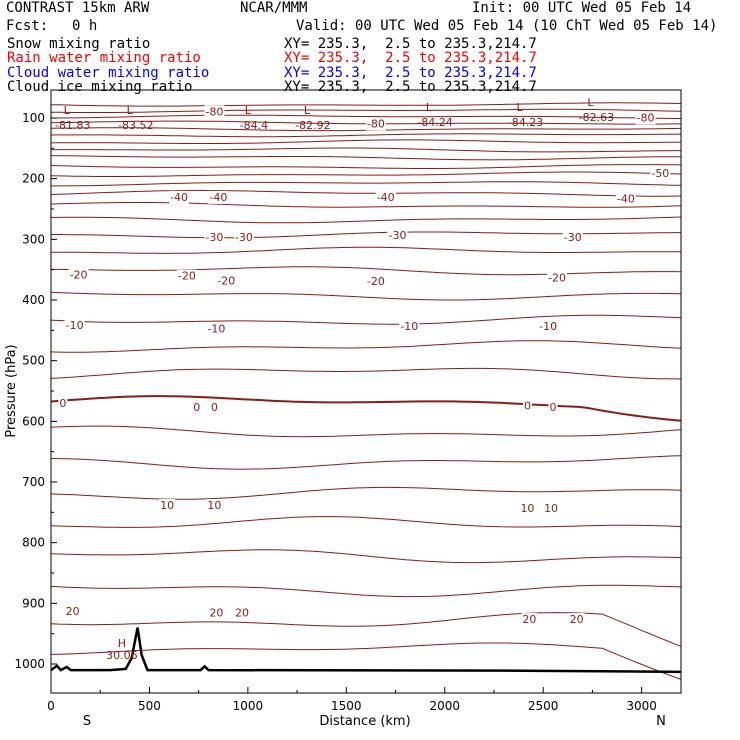  Describe the element at coordinates (87, 721) in the screenshot. I see `x-axis-end-left: S` at that location.